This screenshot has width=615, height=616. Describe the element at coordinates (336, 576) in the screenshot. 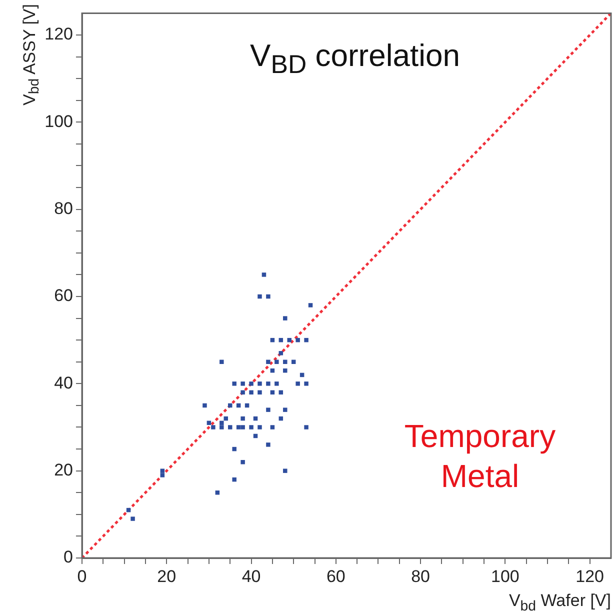

I see `x-tick-label: 60` at that location.